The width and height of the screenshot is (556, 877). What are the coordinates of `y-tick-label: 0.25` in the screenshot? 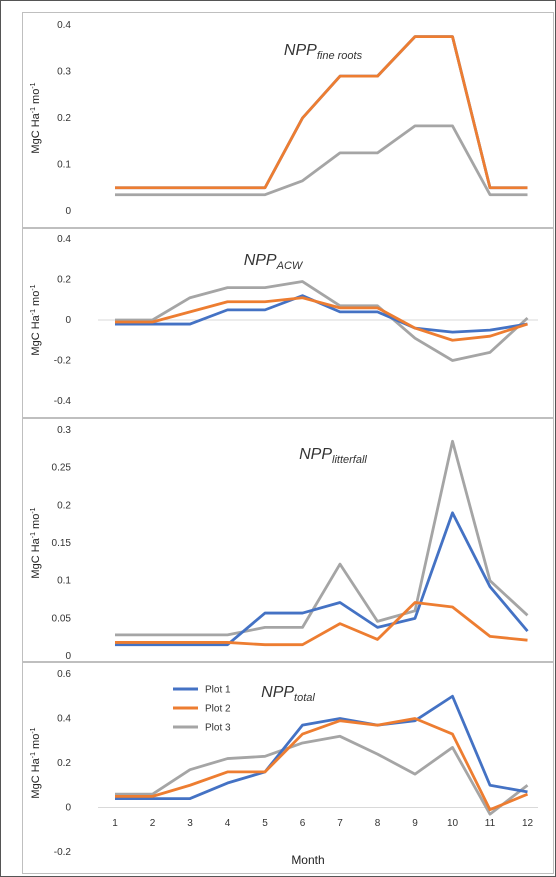 It's located at (62, 468).